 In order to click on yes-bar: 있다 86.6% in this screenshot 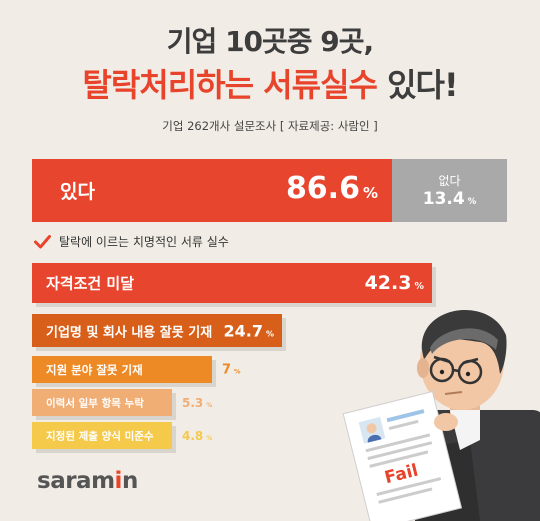, I will do `click(212, 190)`.